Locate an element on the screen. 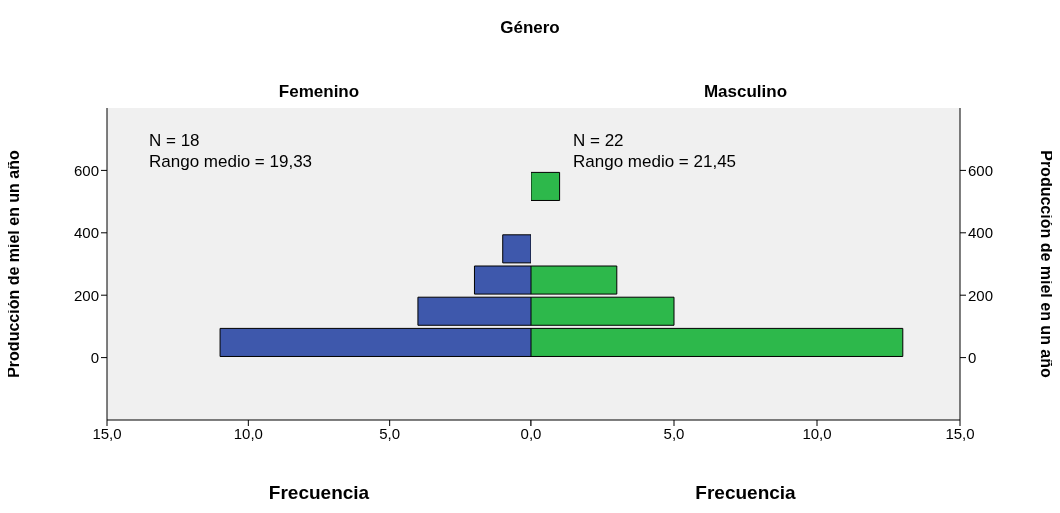  x-tick-label: 0,0 is located at coordinates (531, 433).